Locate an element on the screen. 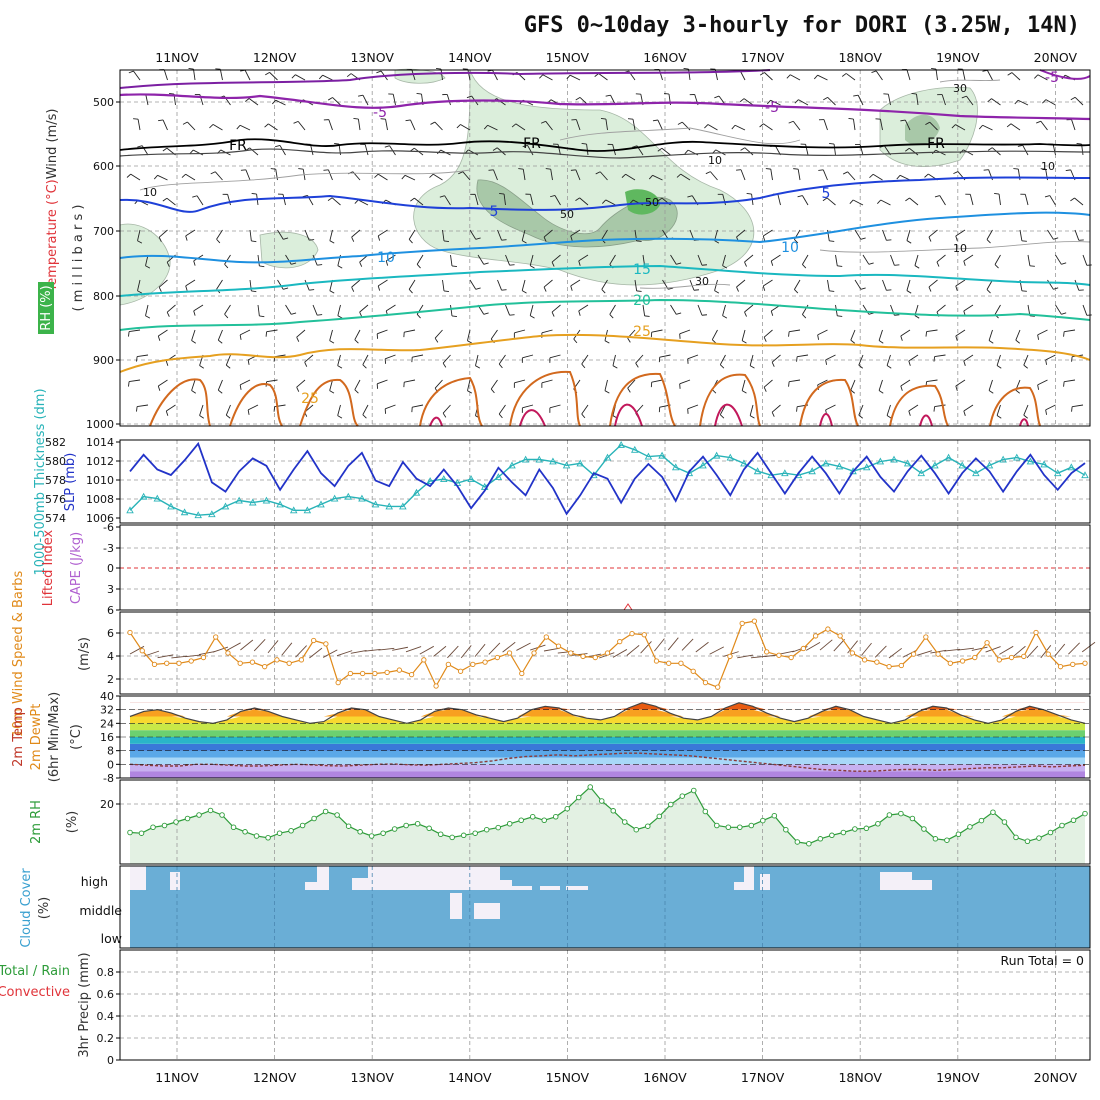  bottom-date-label: 15NOV is located at coordinates (568, 1077).